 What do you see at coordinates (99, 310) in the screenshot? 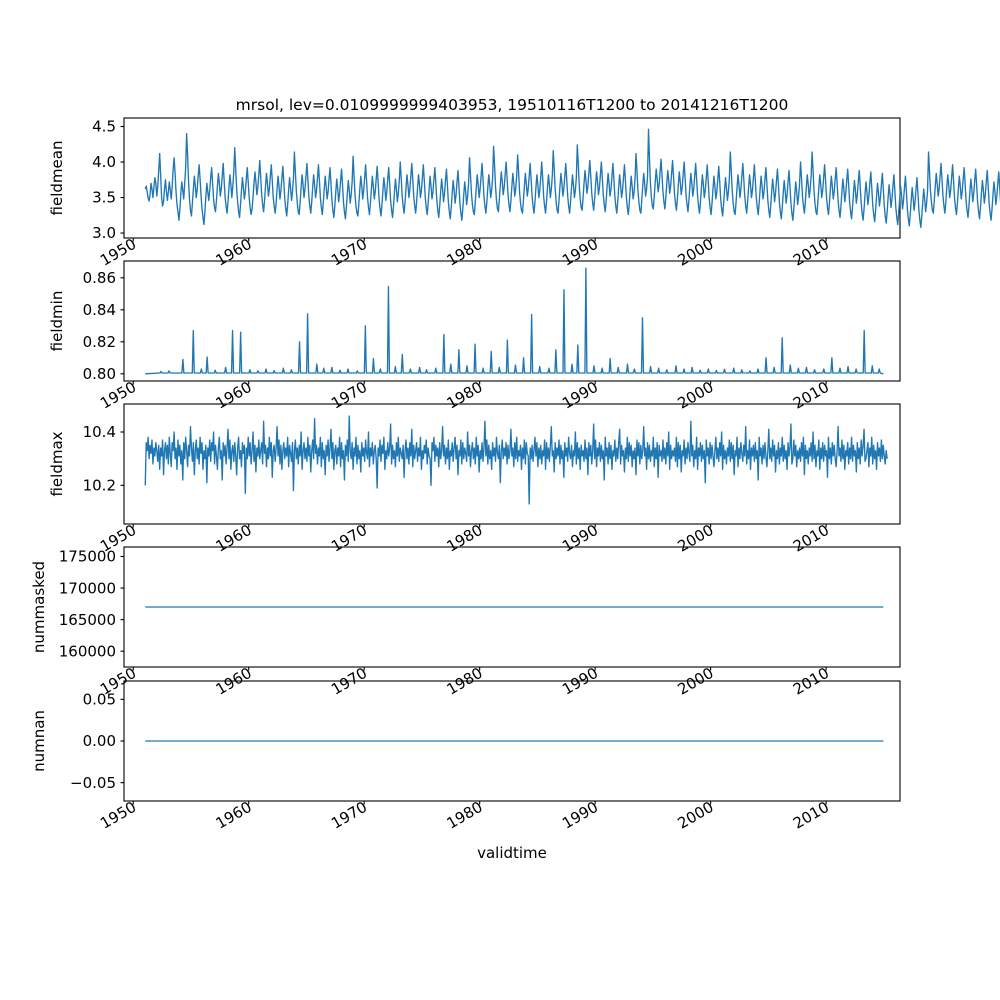
I see `y-tick-label: 0.84` at bounding box center [99, 310].